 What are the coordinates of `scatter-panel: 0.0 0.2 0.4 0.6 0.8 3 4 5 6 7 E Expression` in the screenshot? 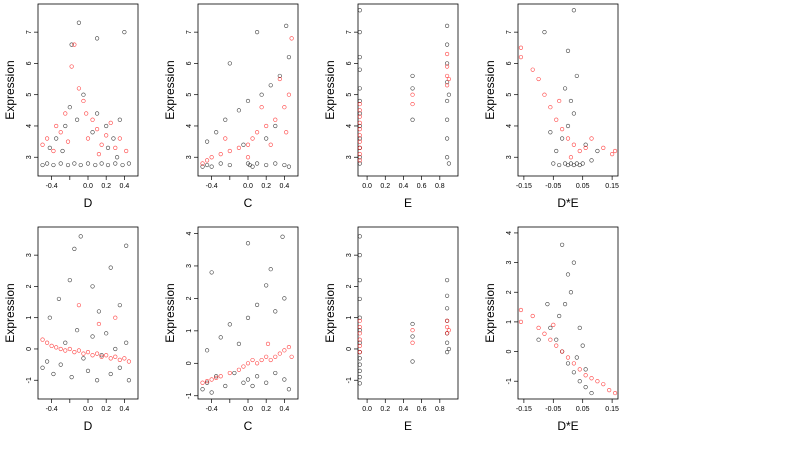 It's located at (391, 106).